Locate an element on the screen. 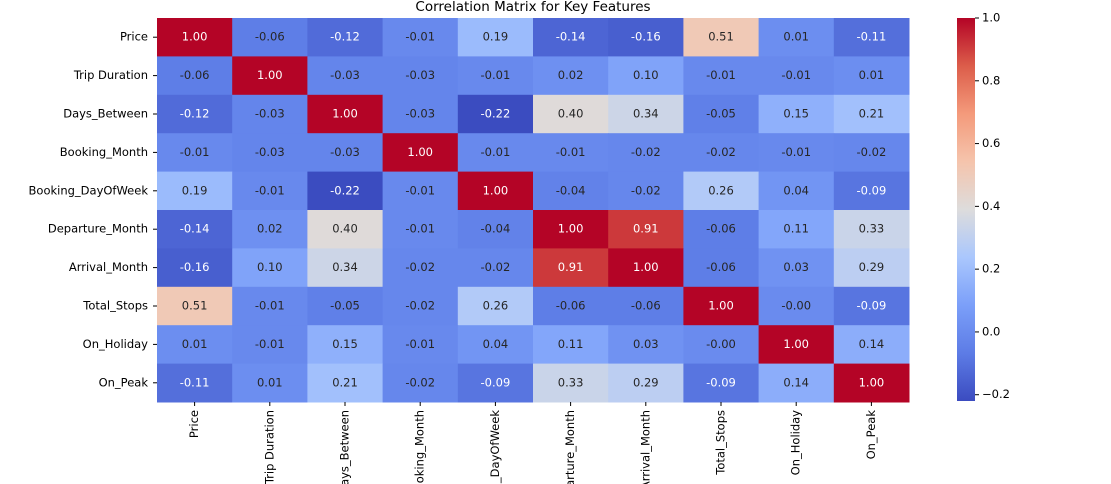  y-tick-label: On_Holiday is located at coordinates (116, 344).